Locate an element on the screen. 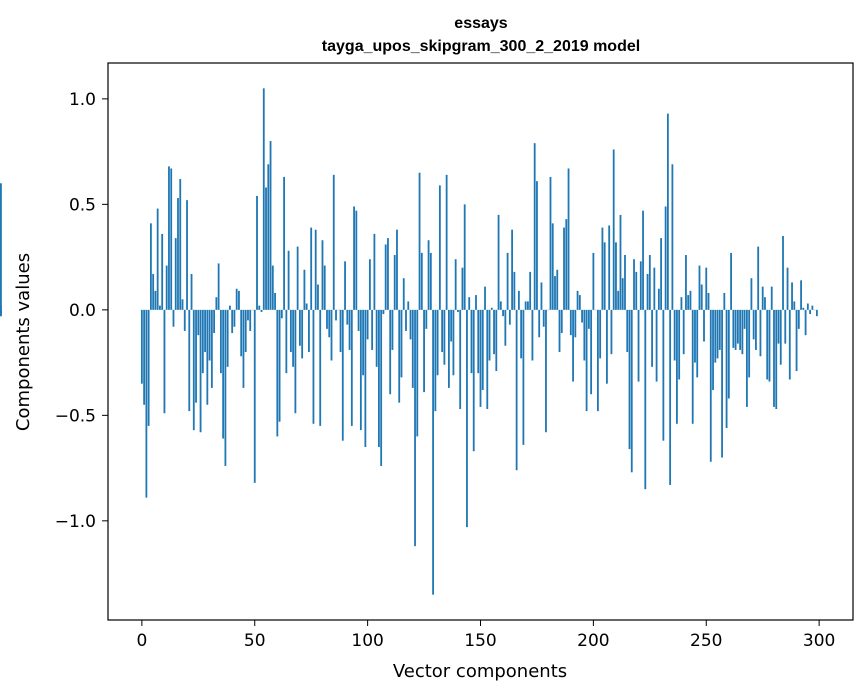  x-tick-label: 250 is located at coordinates (706, 641).